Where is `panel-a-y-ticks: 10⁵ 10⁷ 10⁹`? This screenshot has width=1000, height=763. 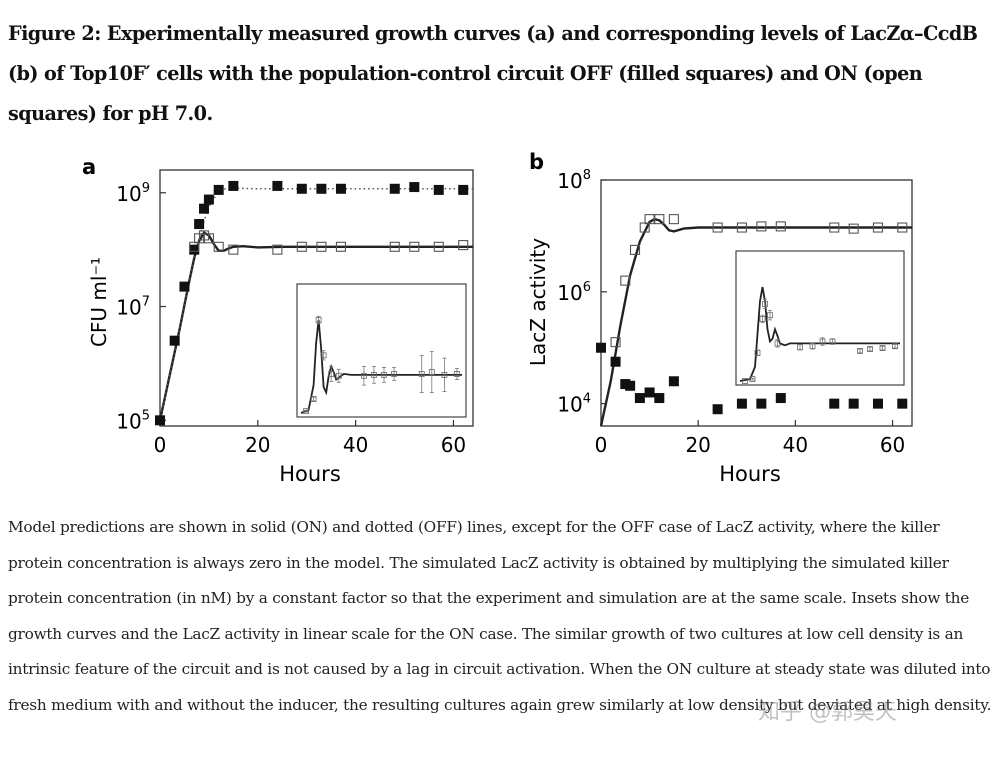
panel-a-y-ticks: 10⁵ 10⁷ 10⁹ is located at coordinates (141, 307).